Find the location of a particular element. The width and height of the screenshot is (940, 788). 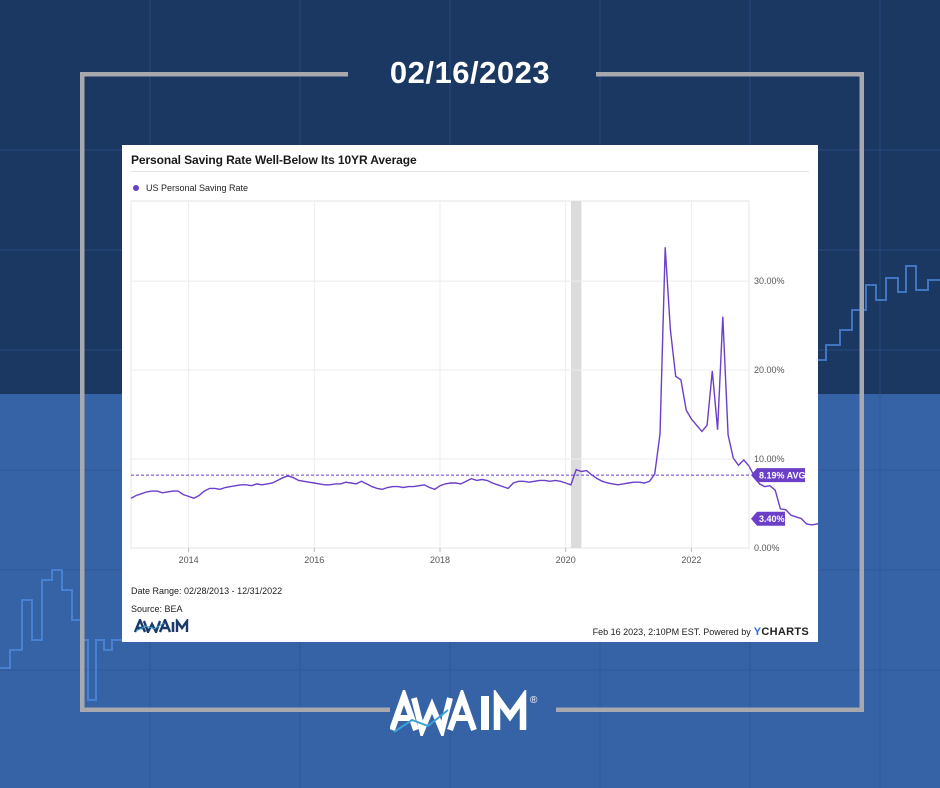

footer-text: Feb 16 2023, 2:10PM EST. Powered by is located at coordinates (671, 632).